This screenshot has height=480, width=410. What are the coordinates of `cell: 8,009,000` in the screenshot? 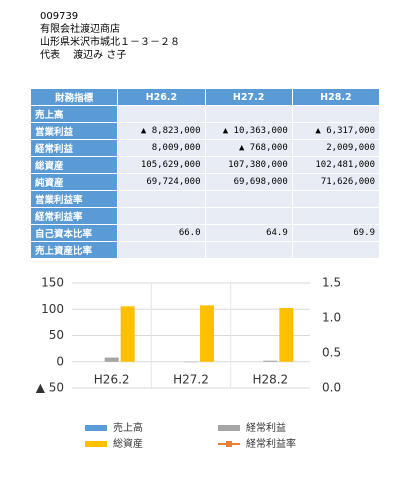 It's located at (161, 148).